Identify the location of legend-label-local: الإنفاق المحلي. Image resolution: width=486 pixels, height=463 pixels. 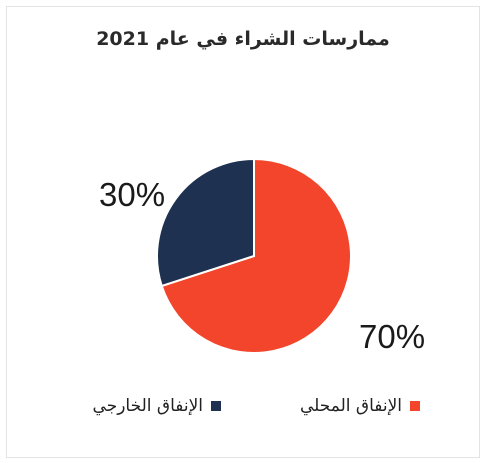
(350, 406).